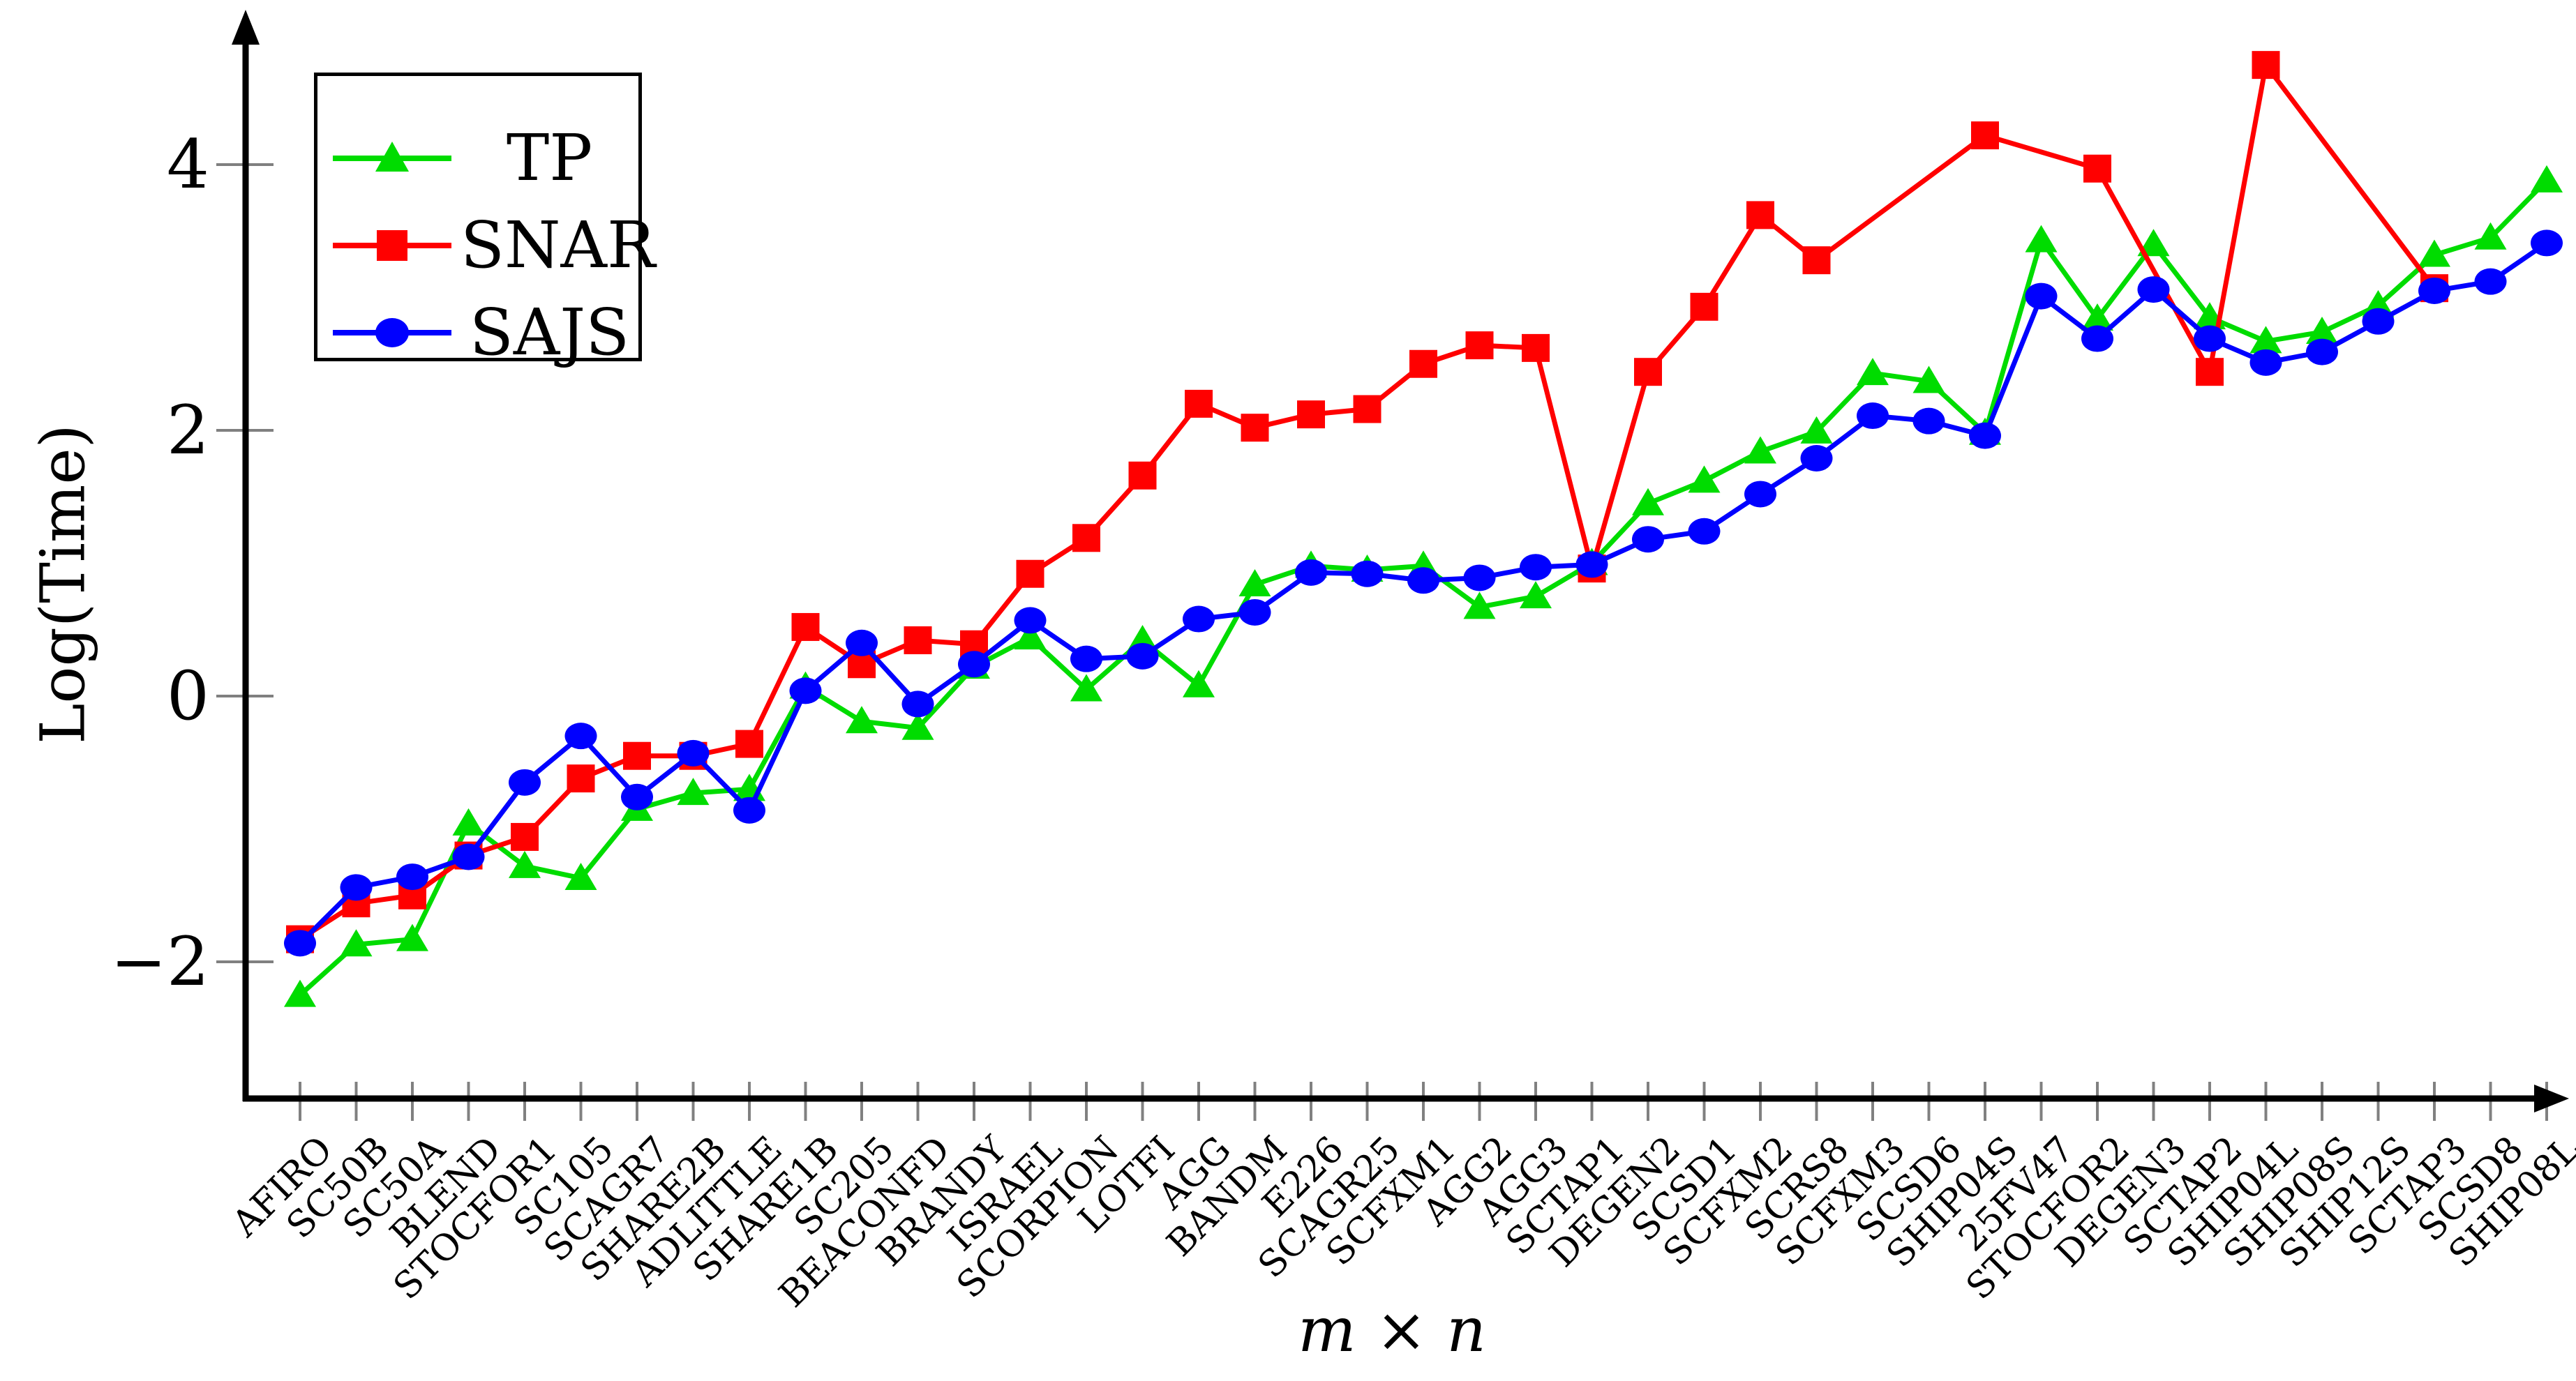  I want to click on legend-label: SAJS, so click(549, 332).